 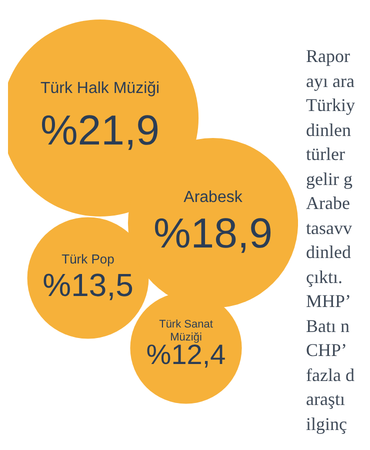 I want to click on text: tasavv, so click(x=329, y=228).